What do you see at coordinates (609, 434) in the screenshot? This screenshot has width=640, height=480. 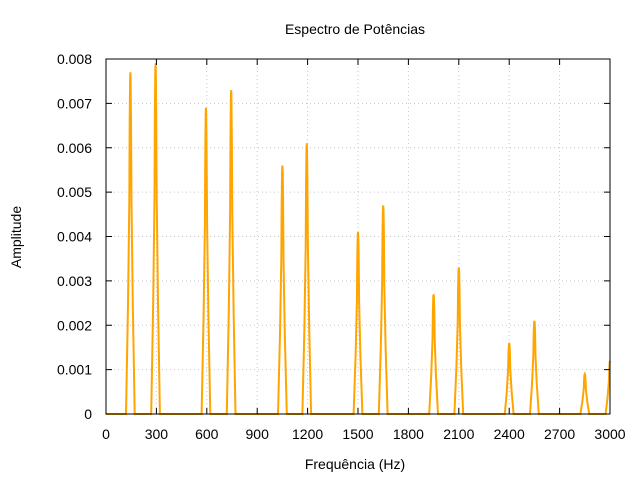 I see `x-tick-label: 3000` at bounding box center [609, 434].